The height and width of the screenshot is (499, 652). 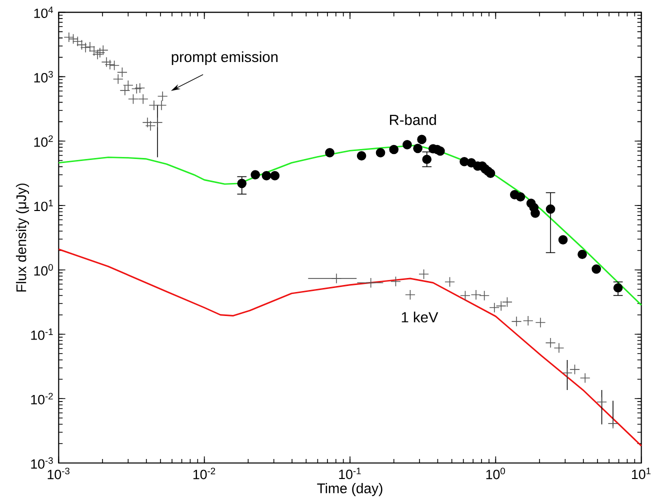 I want to click on x-tick-label: 10$^{-2}$, so click(x=204, y=474).